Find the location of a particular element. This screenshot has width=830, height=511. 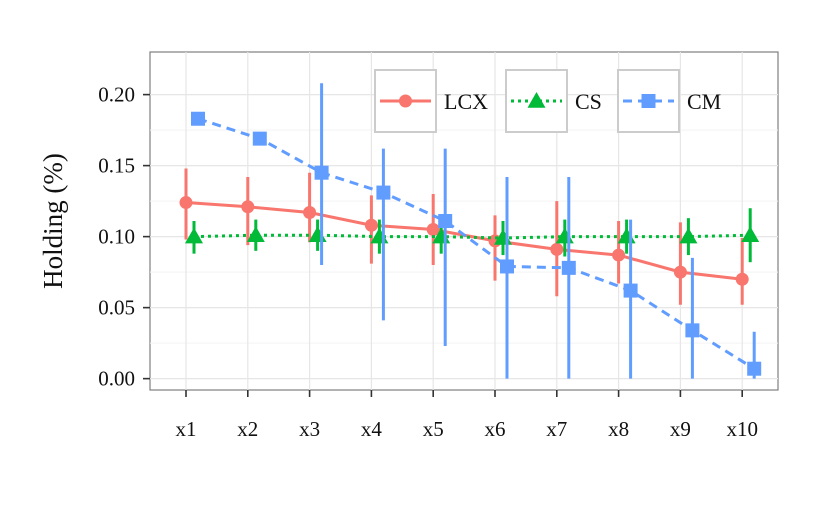

x-tick-label: x10 is located at coordinates (742, 429).